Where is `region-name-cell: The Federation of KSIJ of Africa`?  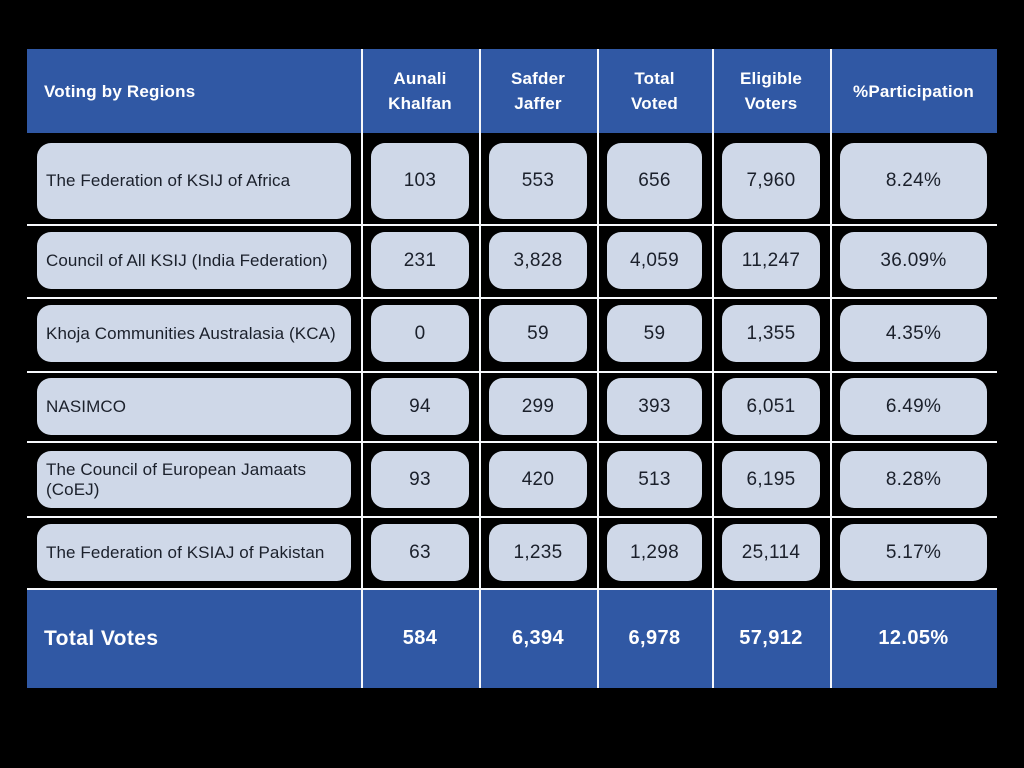
region-name-cell: The Federation of KSIJ of Africa is located at coordinates (194, 181).